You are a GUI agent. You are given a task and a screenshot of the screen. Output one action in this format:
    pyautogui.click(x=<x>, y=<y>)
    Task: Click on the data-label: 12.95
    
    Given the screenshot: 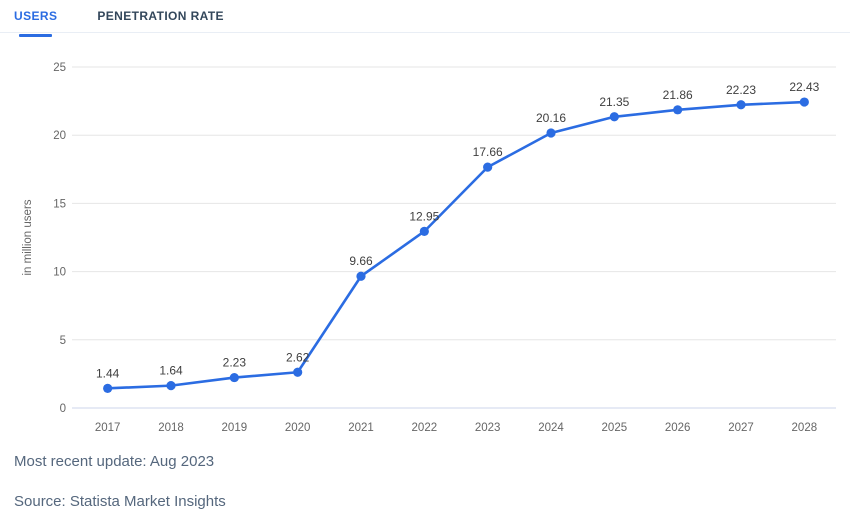 What is the action you would take?
    pyautogui.click(x=424, y=216)
    